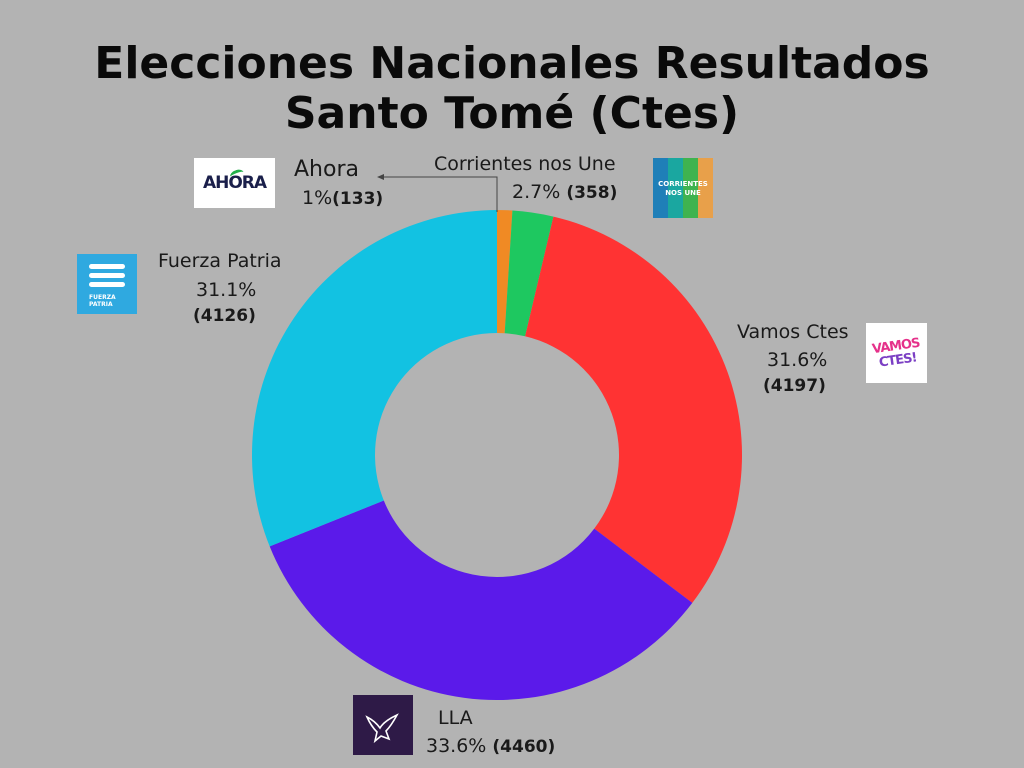  I want to click on slice-vamos-ctes, so click(633, 409).